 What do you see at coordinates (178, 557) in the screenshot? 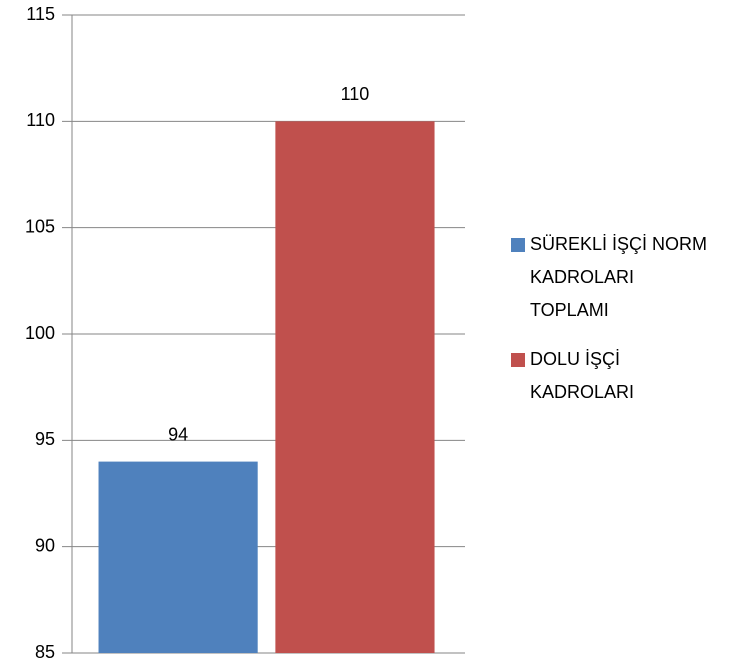
I see `bar` at bounding box center [178, 557].